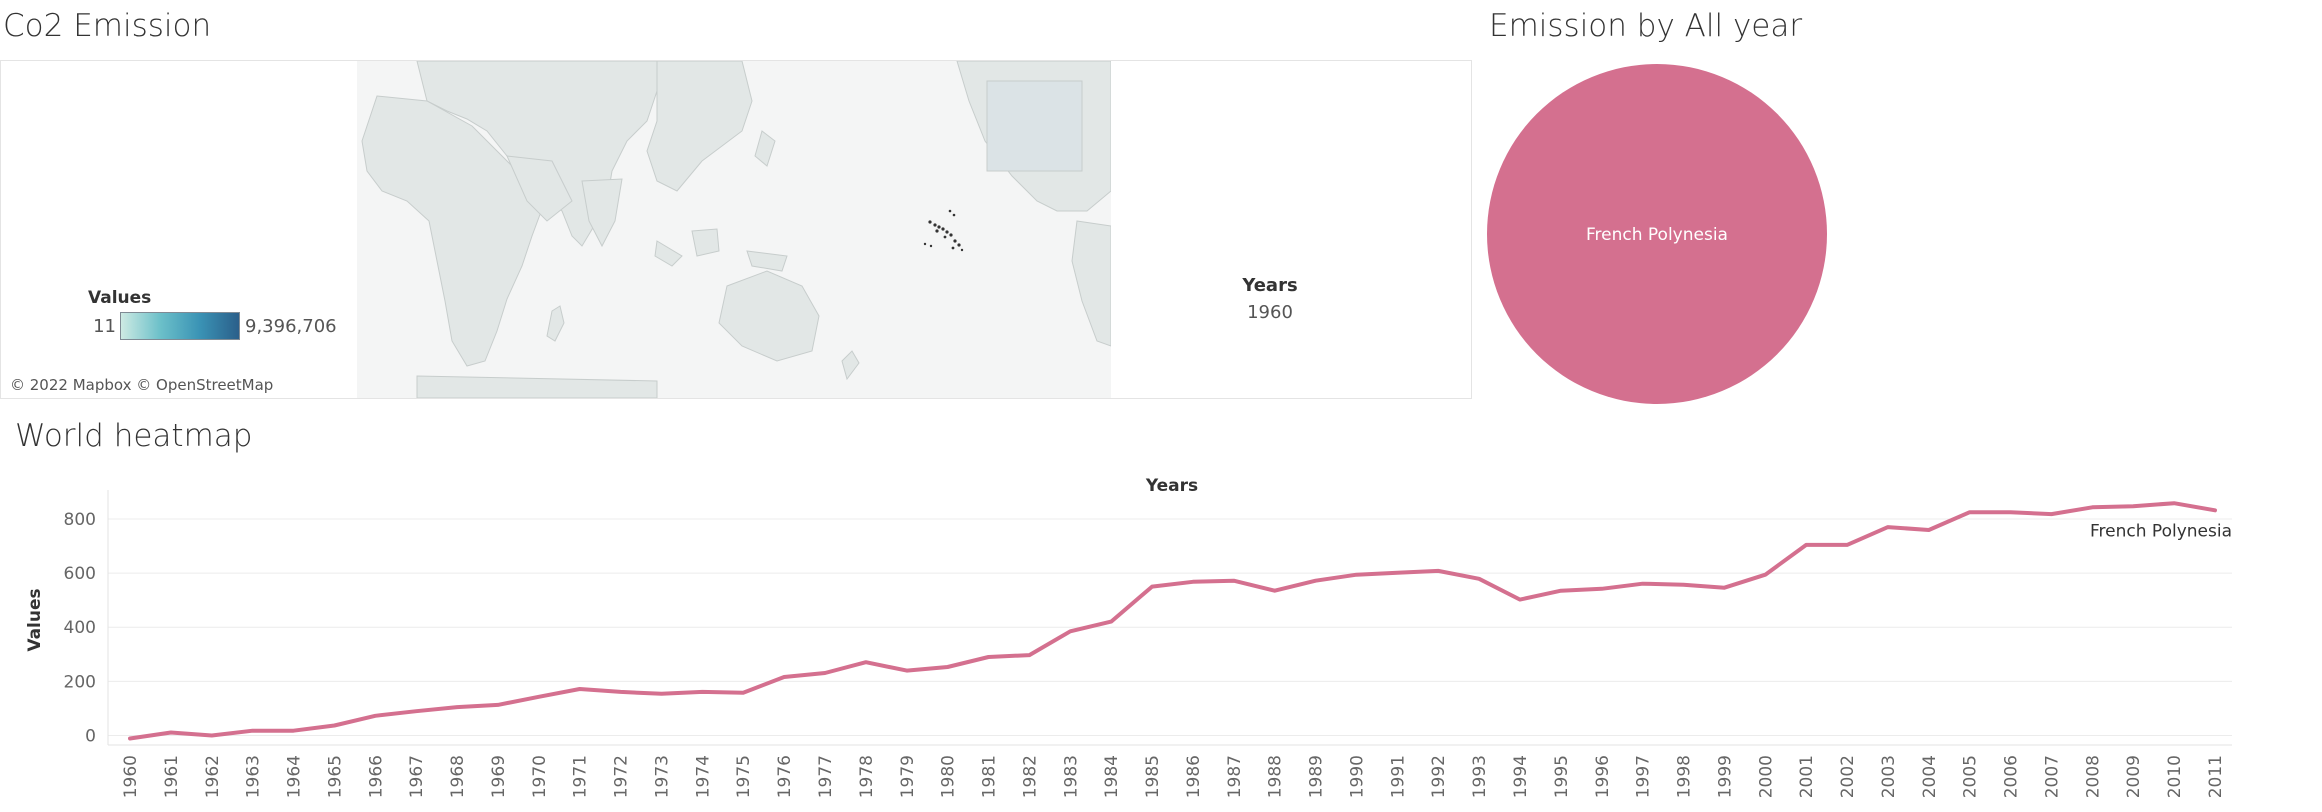 Image resolution: width=2322 pixels, height=812 pixels. I want to click on map-french-polynesia, so click(943, 230).